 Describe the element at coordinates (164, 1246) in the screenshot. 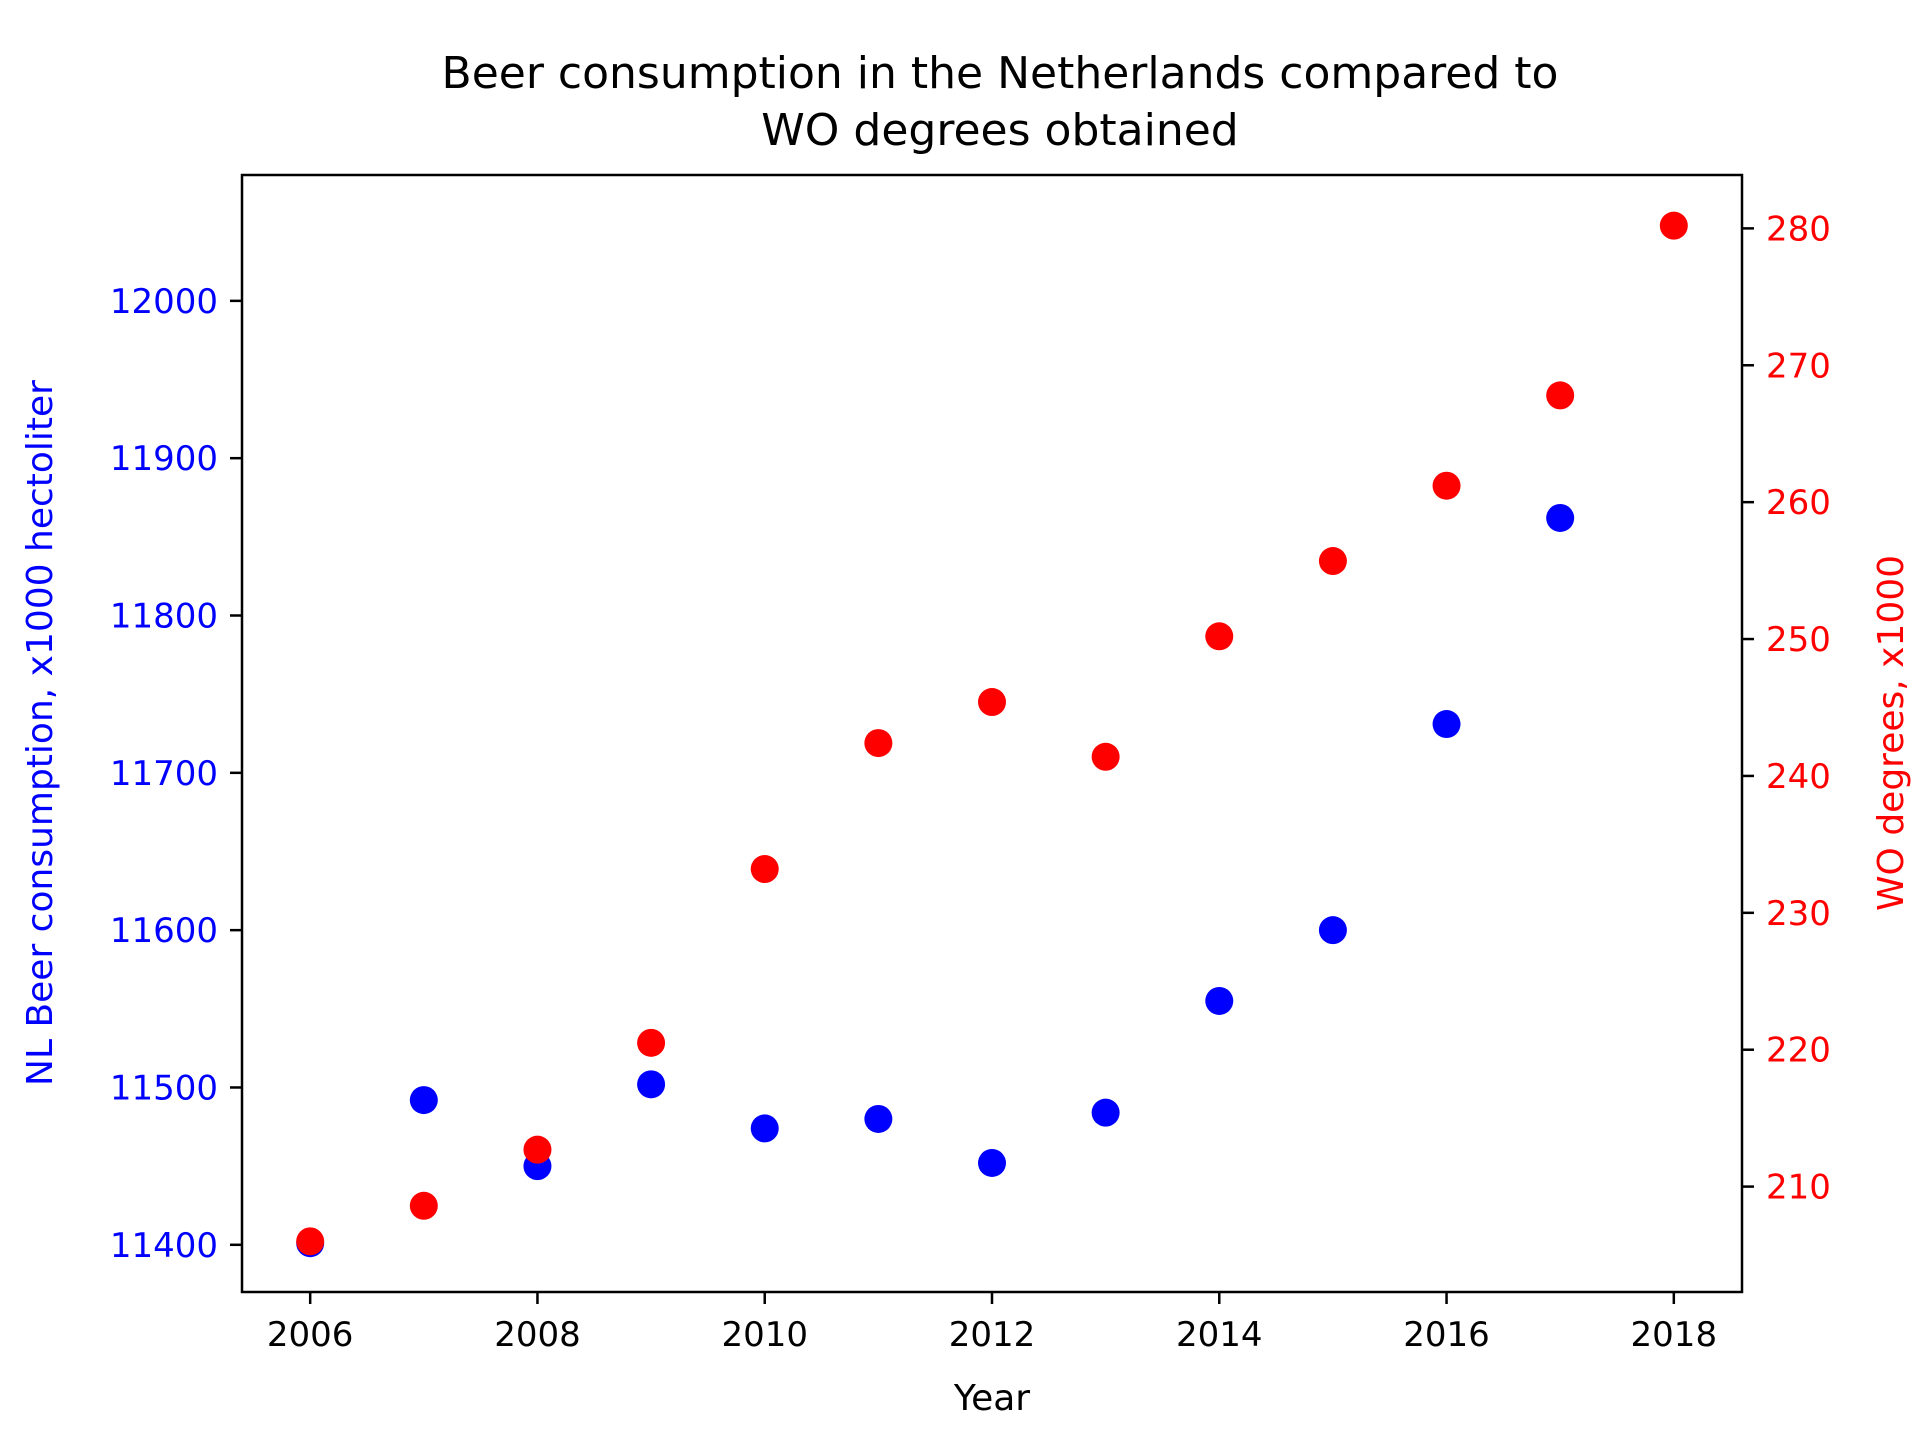

I see `left-y-tick-label: 11400` at that location.